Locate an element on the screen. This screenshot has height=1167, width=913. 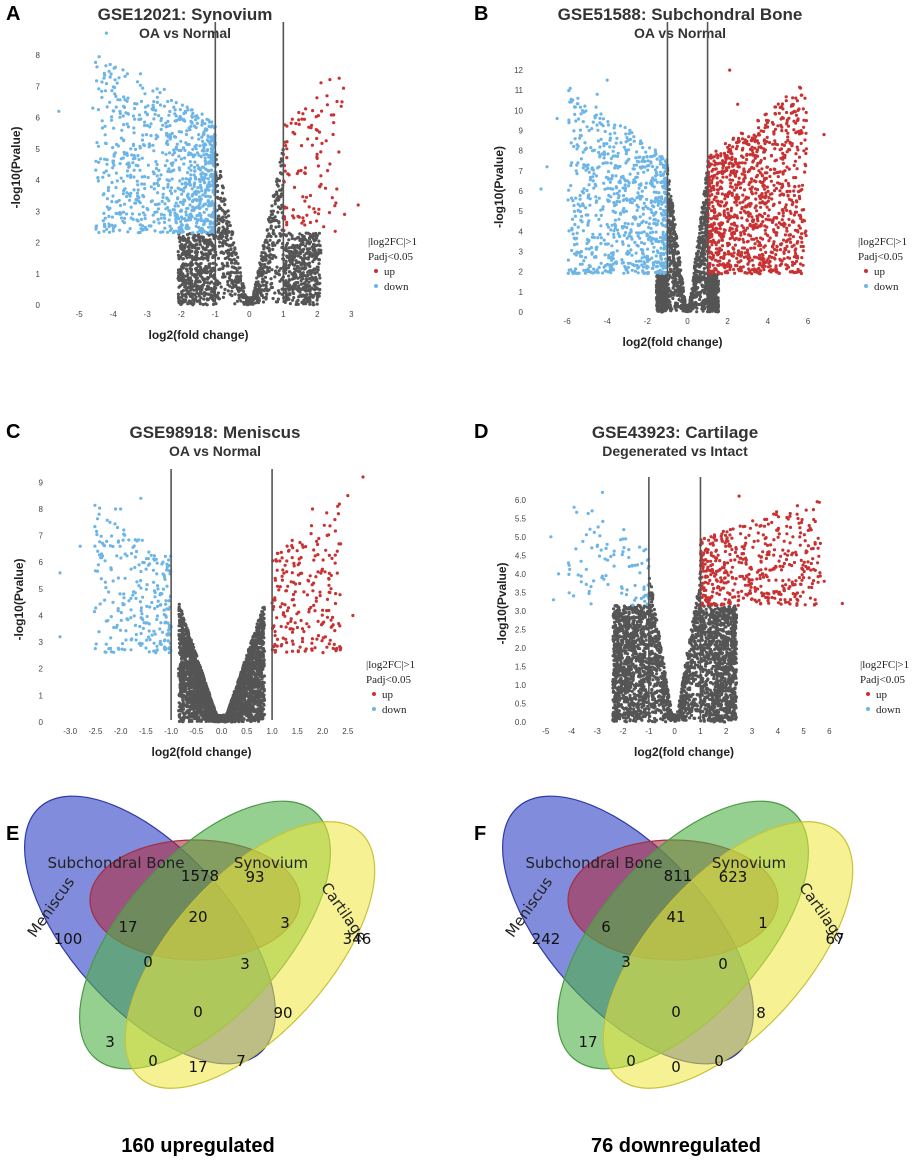
legend-down-marker is located at coordinates (376, 286).